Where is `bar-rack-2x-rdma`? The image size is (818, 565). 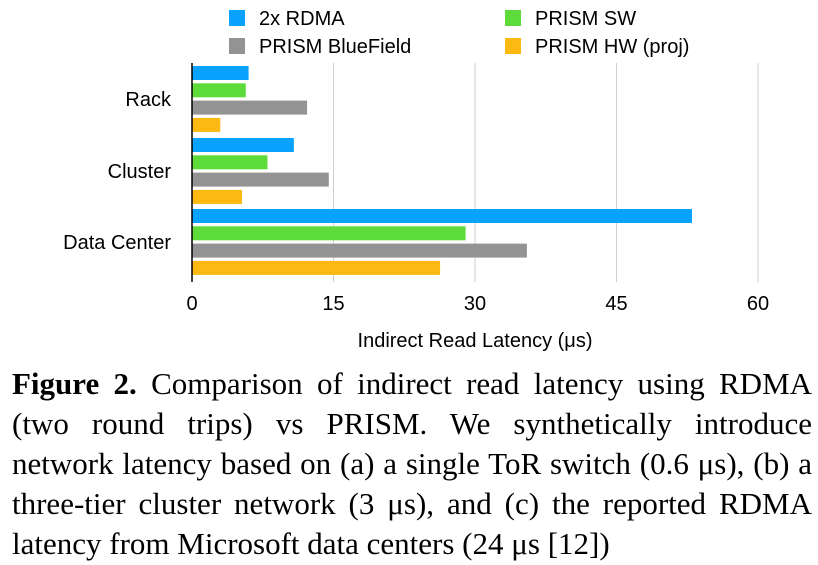
bar-rack-2x-rdma is located at coordinates (220, 73).